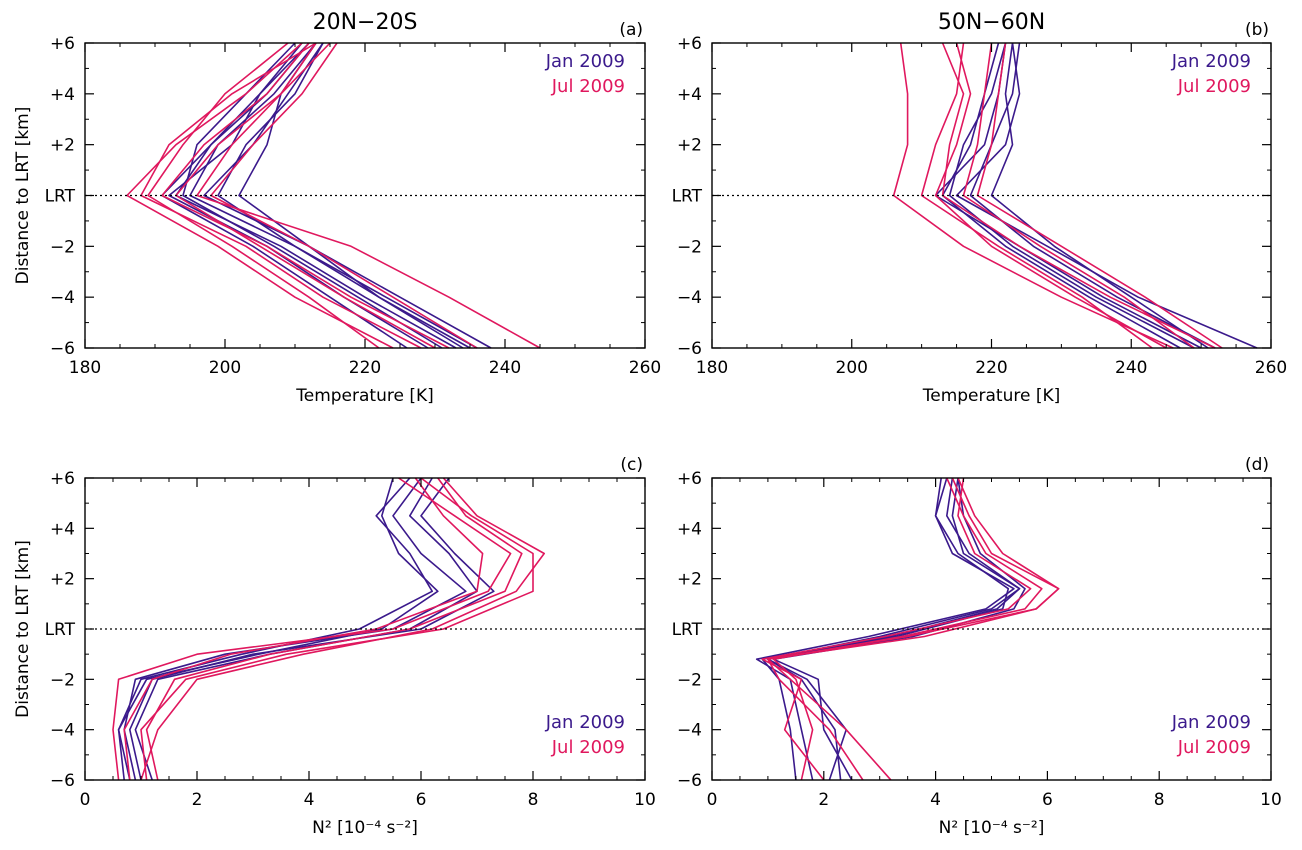  I want to click on panel-label: (a), so click(631, 30).